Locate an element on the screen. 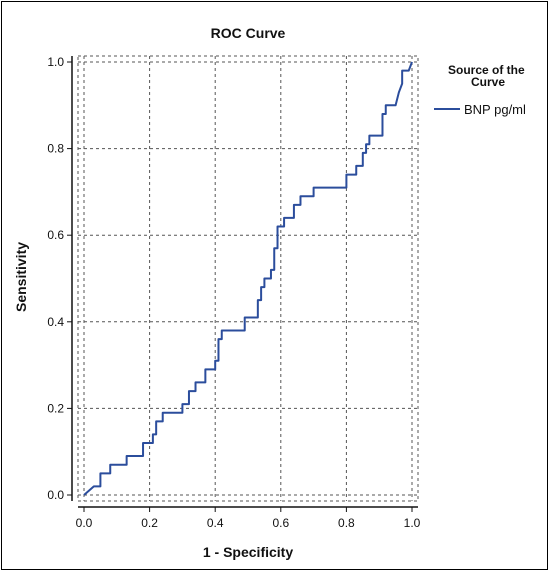  y-axis-label: Sensitivity is located at coordinates (21, 277).